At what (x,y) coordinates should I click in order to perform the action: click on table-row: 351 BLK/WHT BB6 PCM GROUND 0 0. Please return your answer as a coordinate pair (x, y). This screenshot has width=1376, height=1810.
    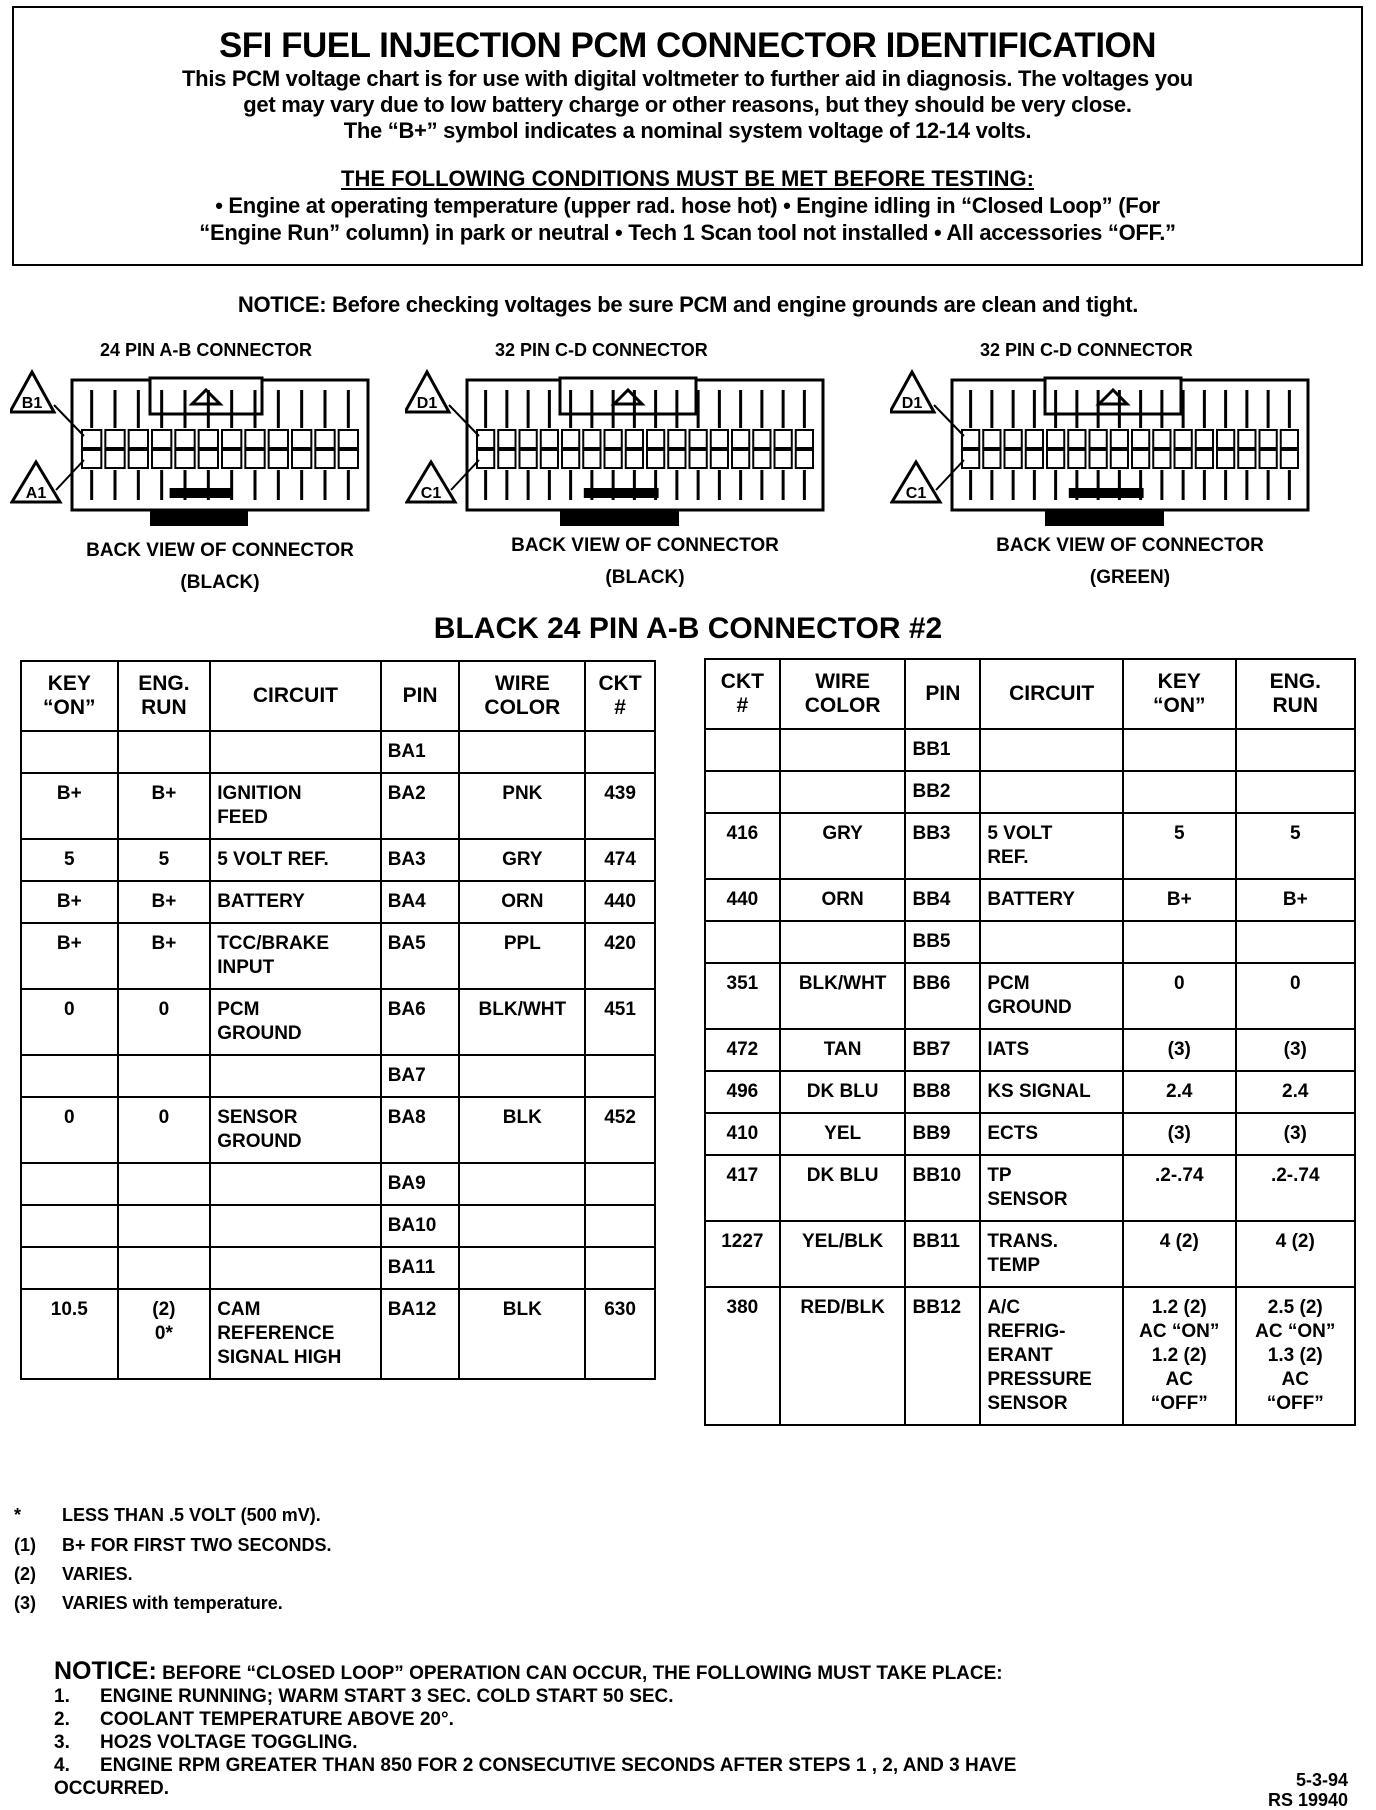
    Looking at the image, I should click on (1030, 996).